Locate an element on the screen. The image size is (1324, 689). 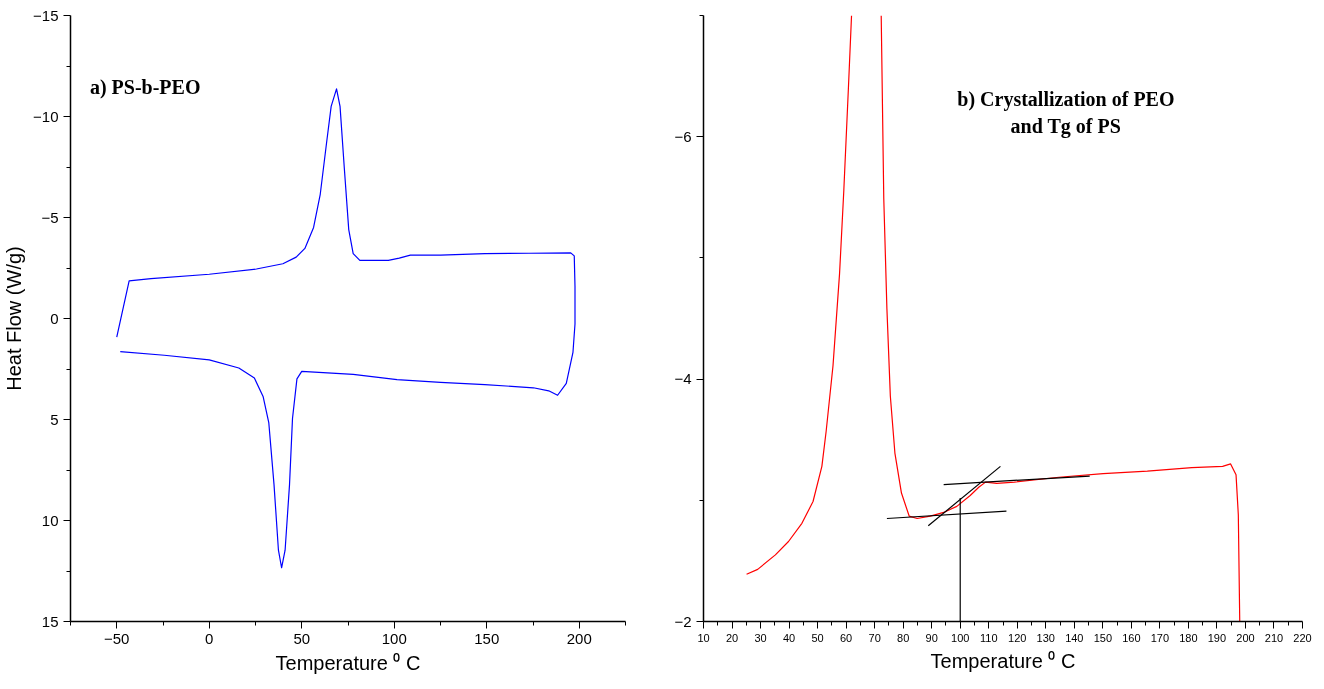
x-tick-label: 0 is located at coordinates (209, 638).